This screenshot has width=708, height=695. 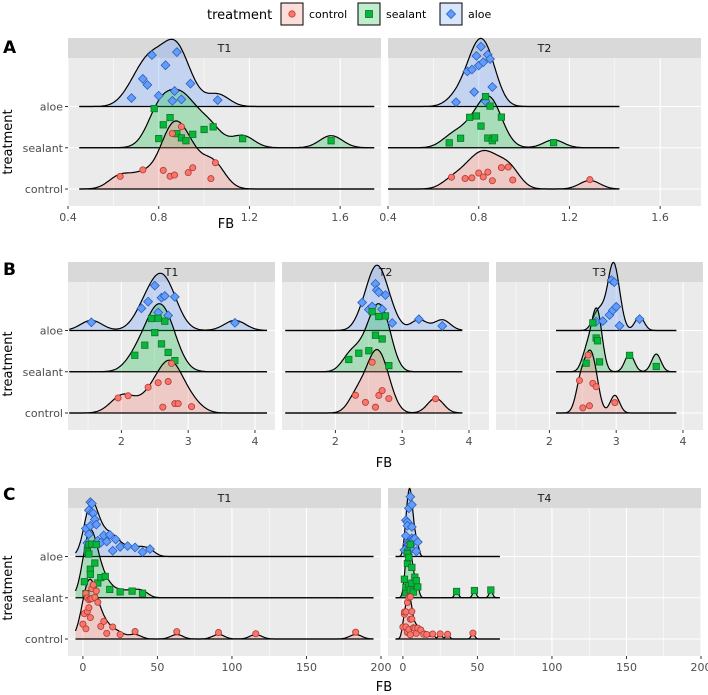 I want to click on panel-tag-b: B, so click(x=9, y=270).